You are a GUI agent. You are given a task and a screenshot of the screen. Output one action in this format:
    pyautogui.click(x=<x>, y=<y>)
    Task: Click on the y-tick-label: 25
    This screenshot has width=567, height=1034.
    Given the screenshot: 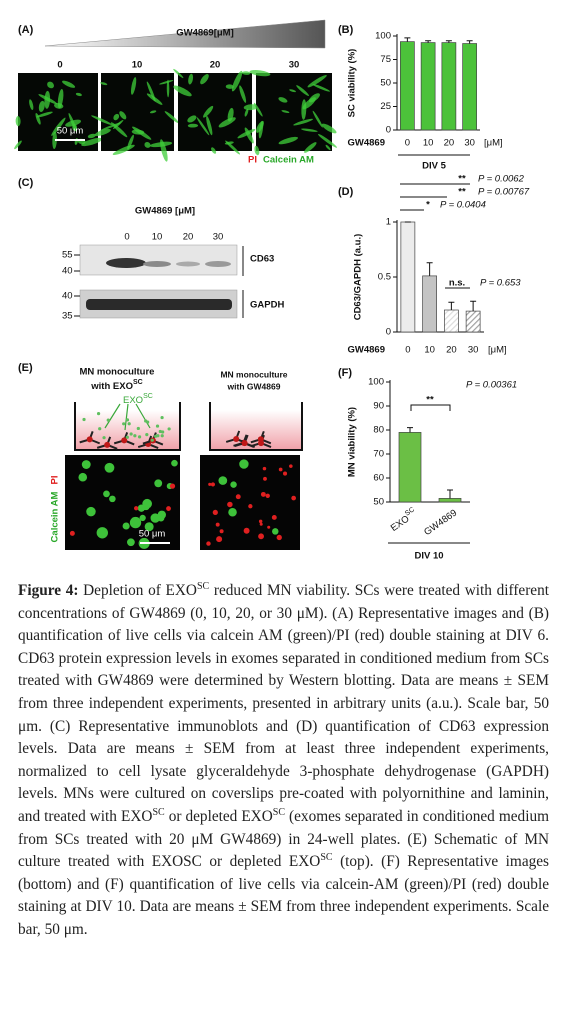 What is the action you would take?
    pyautogui.click(x=385, y=106)
    